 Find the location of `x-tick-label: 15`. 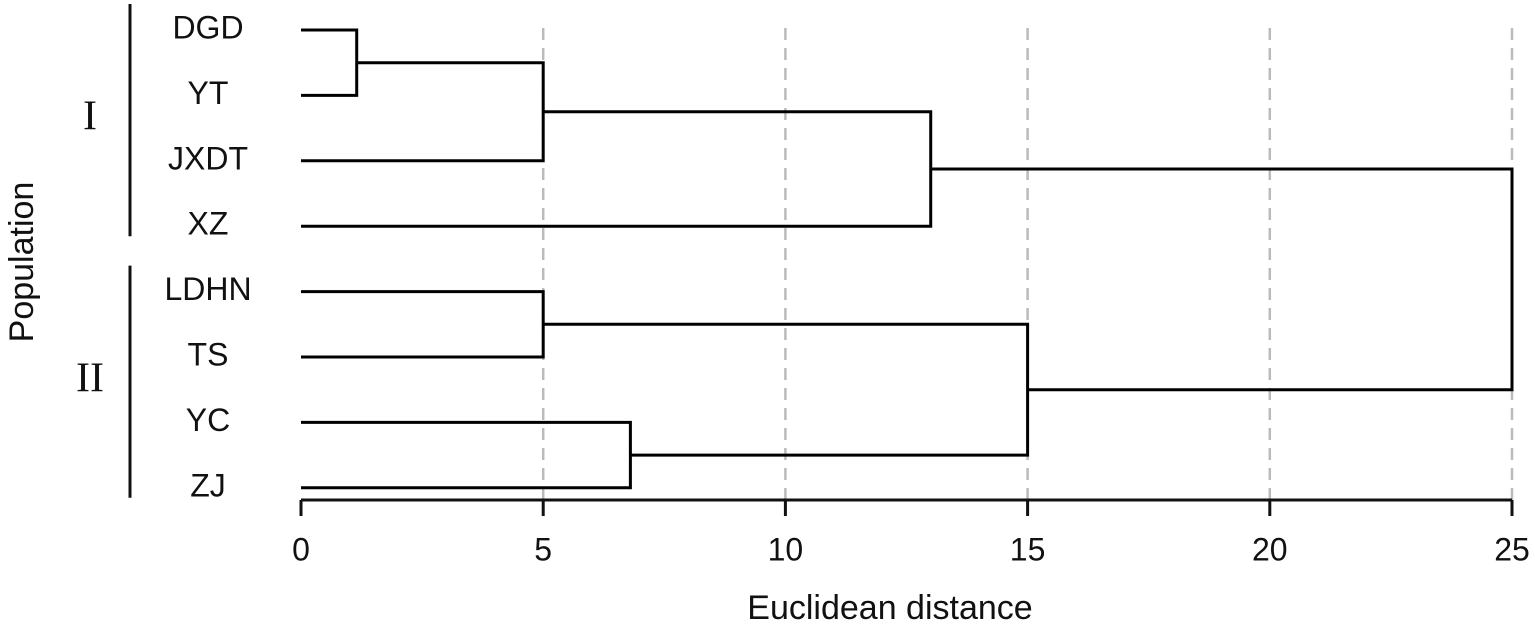

x-tick-label: 15 is located at coordinates (1028, 549).